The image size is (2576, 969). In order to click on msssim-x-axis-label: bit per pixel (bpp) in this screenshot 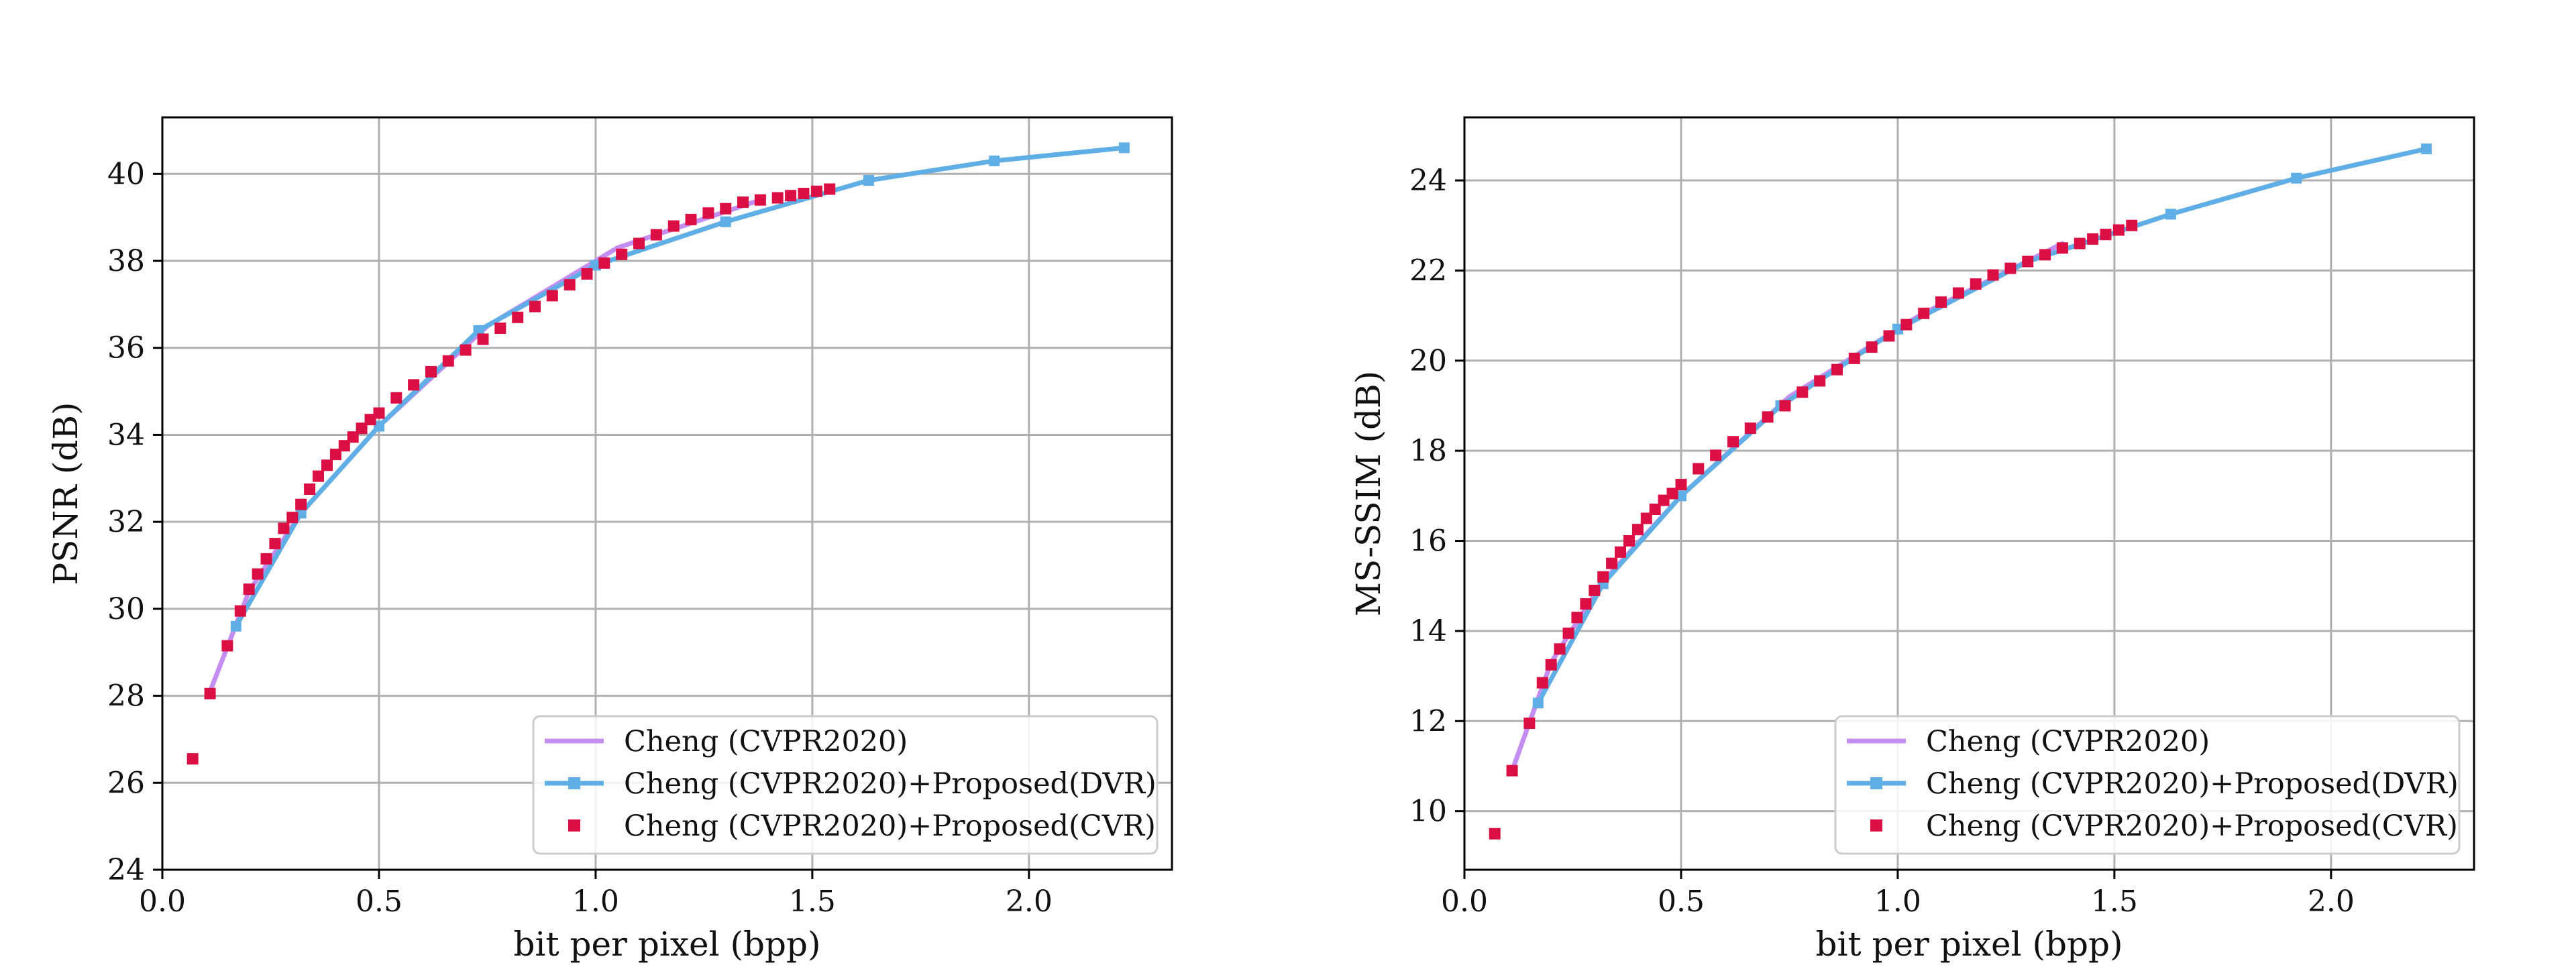, I will do `click(1969, 944)`.